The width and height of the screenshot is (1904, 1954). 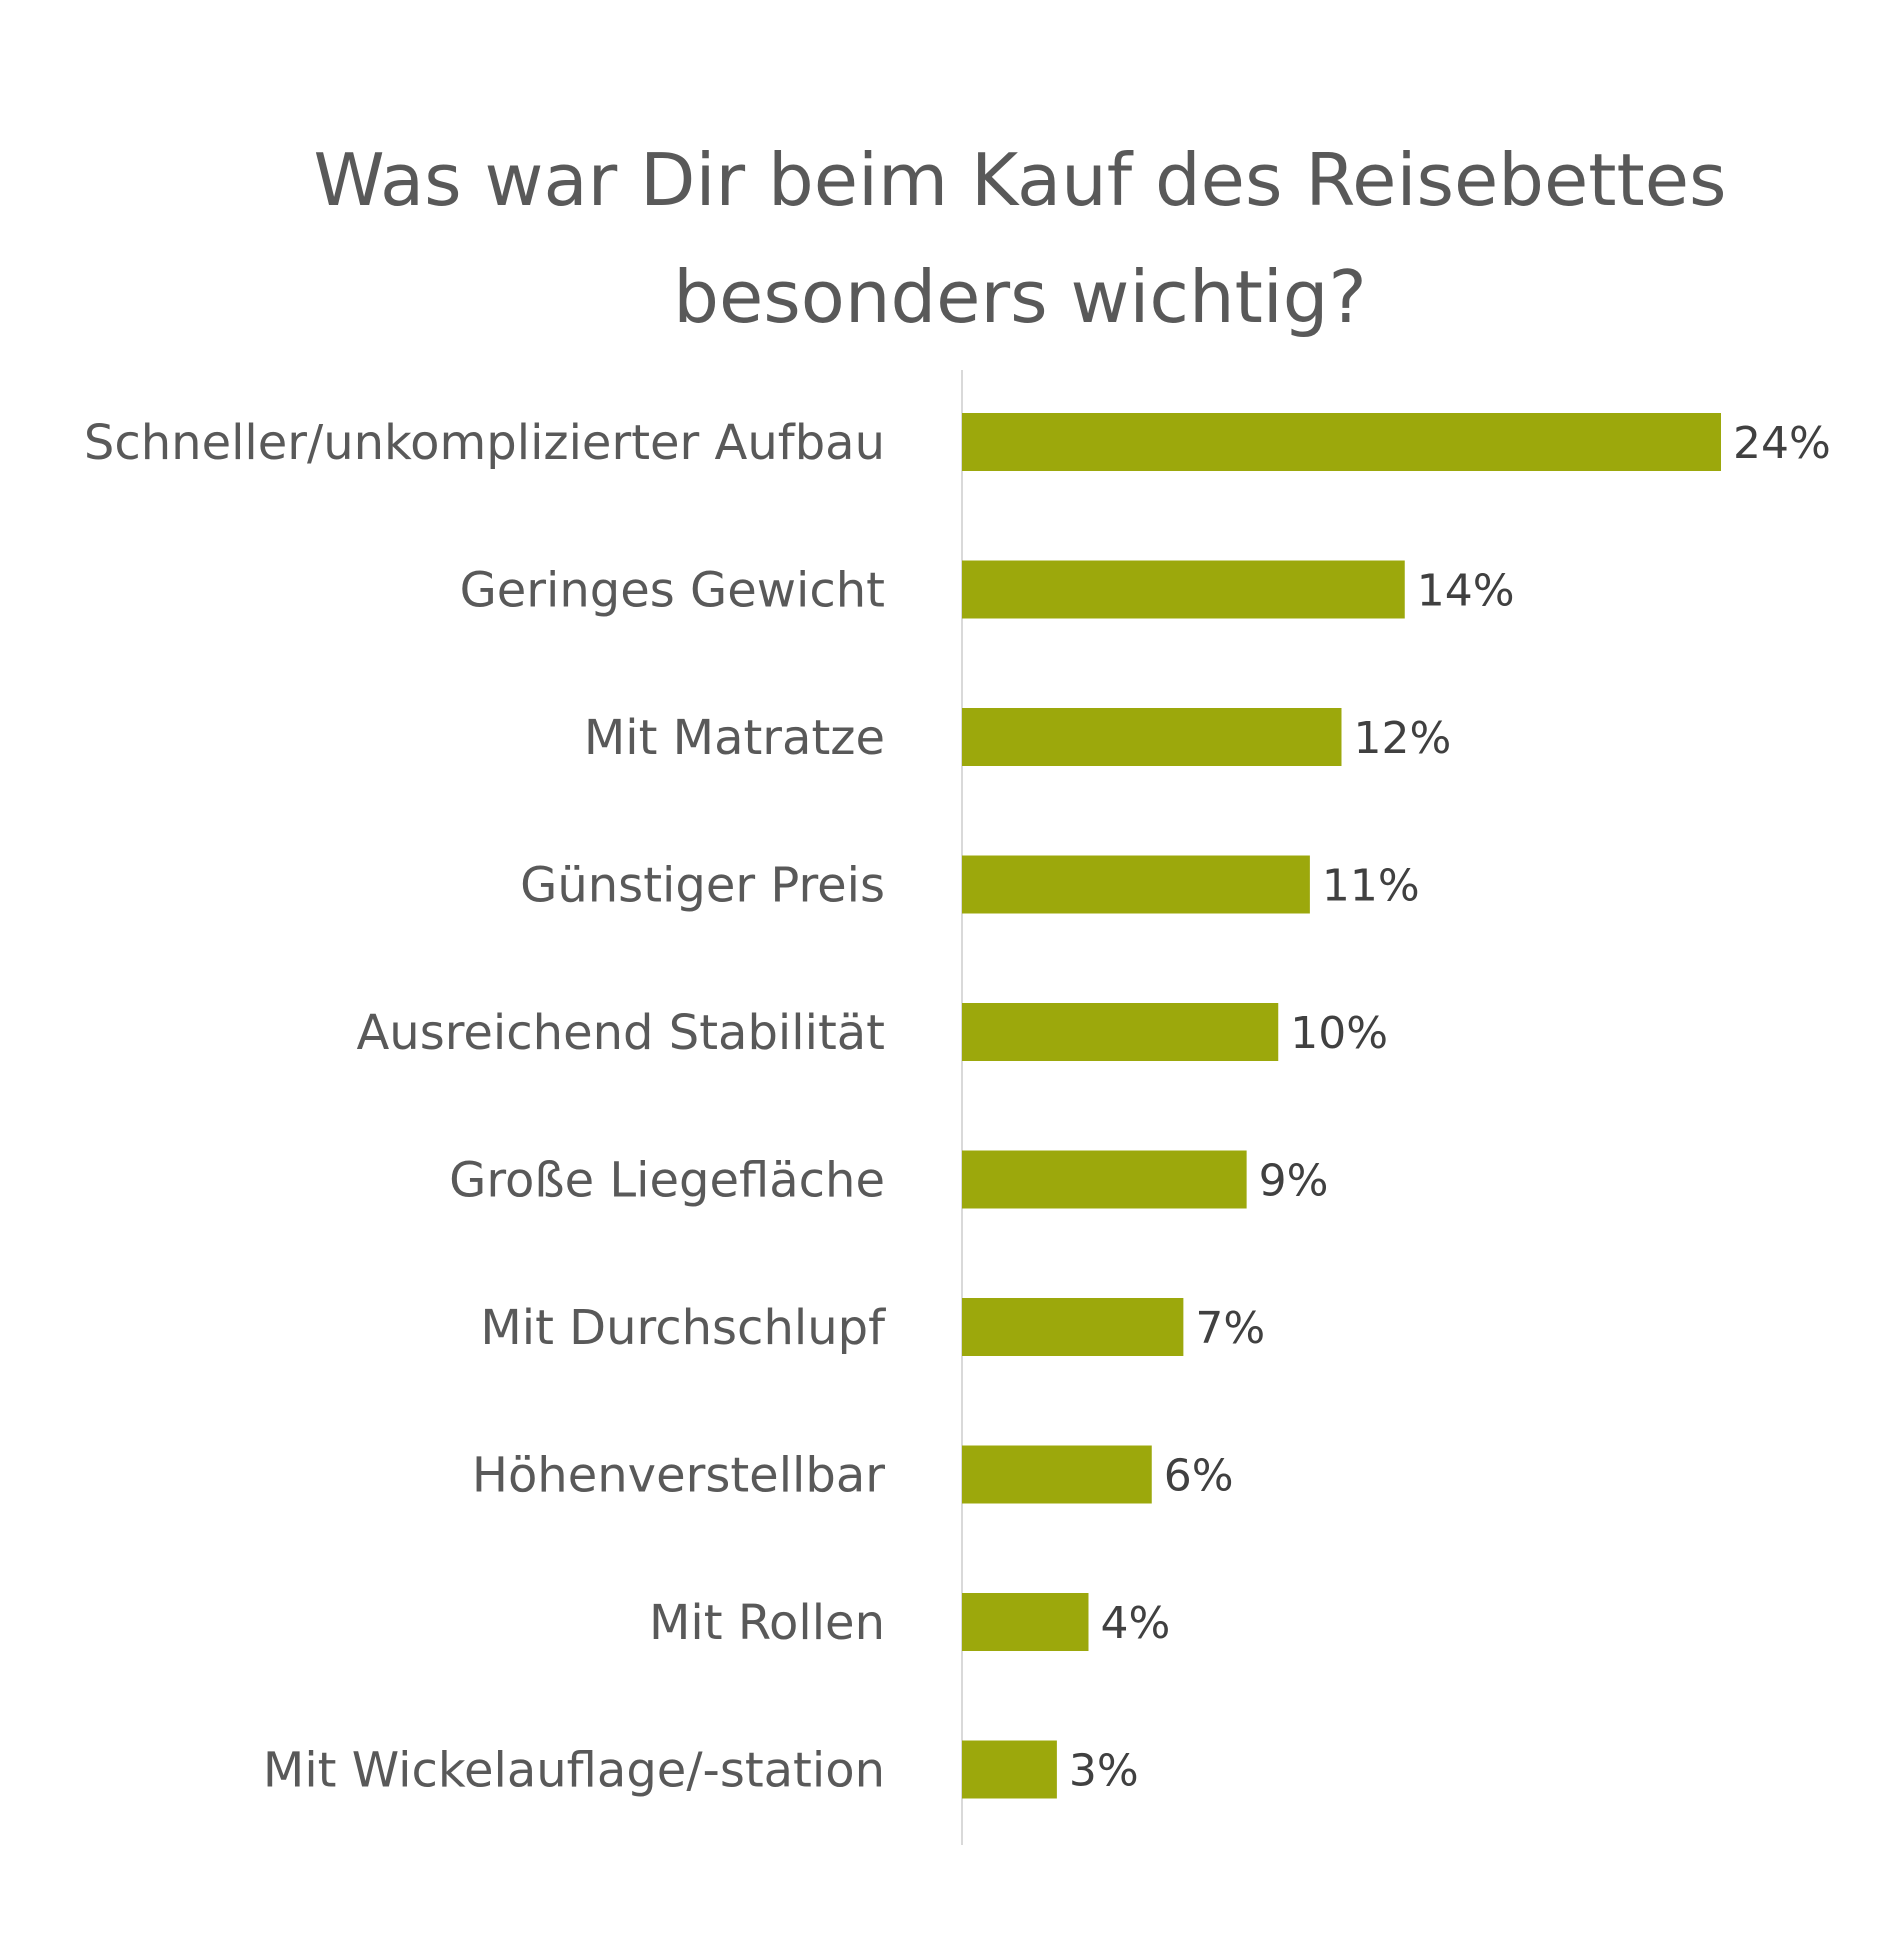 I want to click on category-label-5: Ausreichend Stabilität, so click(x=620, y=1033).